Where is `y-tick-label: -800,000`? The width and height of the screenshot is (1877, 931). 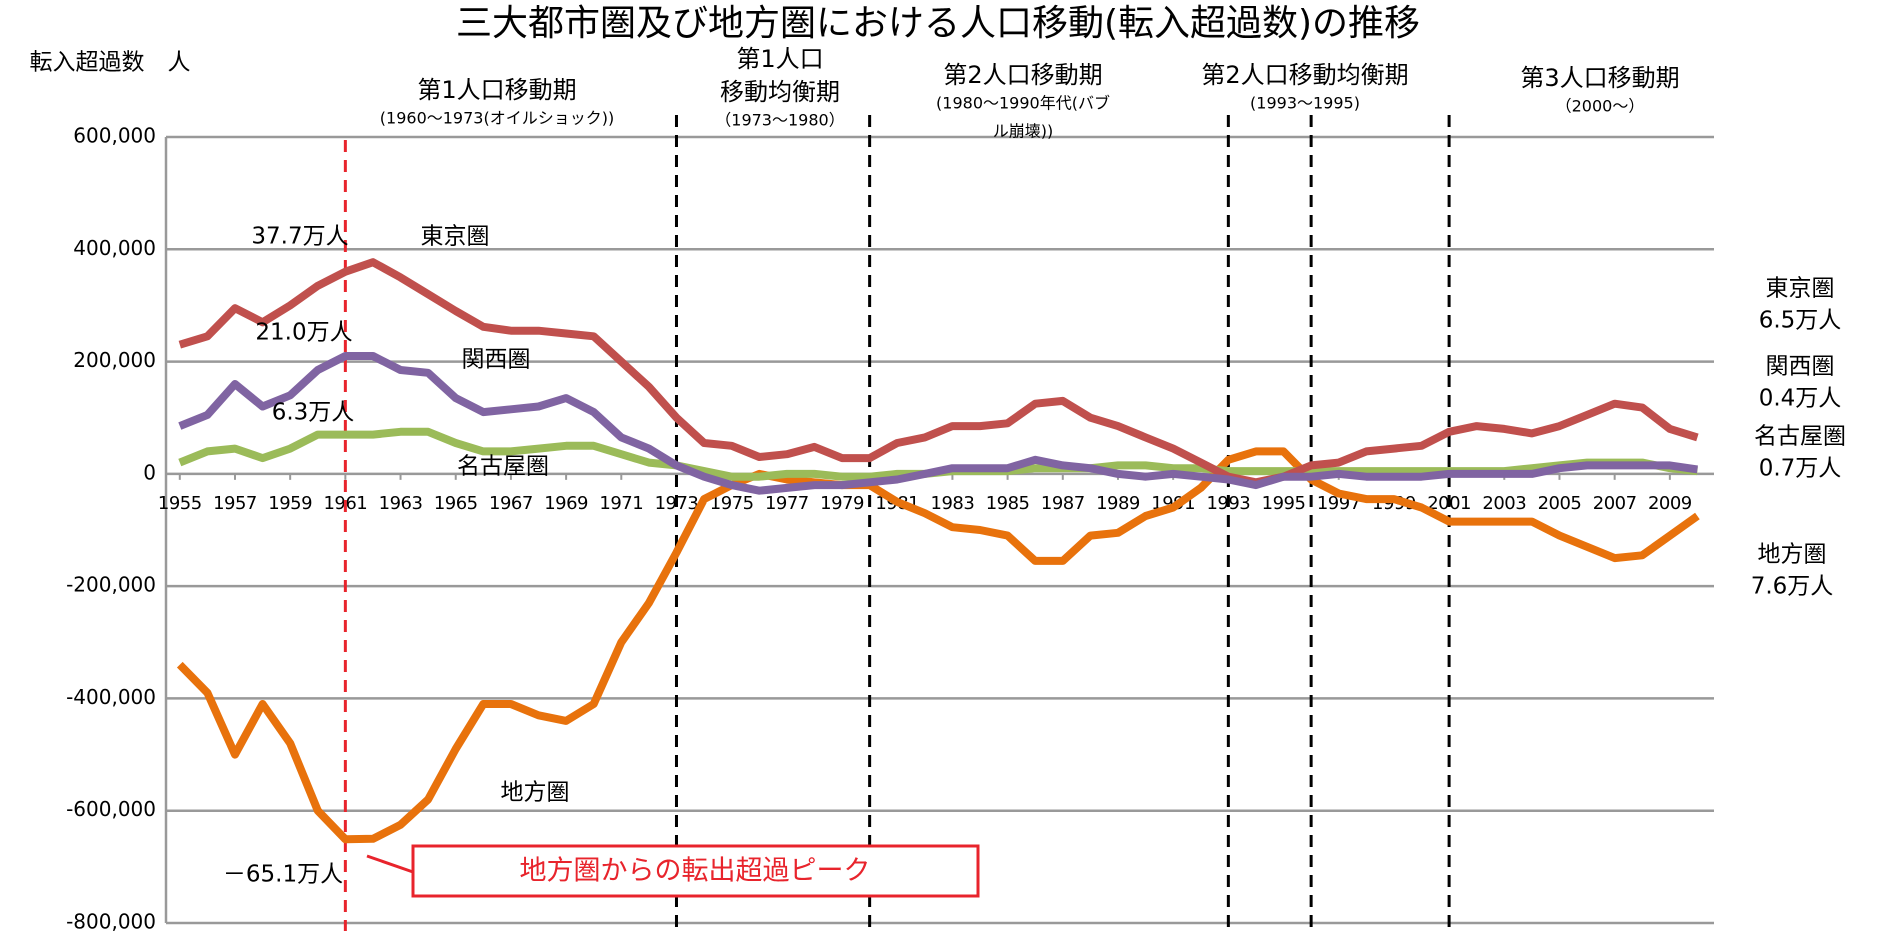
y-tick-label: -800,000 is located at coordinates (111, 920).